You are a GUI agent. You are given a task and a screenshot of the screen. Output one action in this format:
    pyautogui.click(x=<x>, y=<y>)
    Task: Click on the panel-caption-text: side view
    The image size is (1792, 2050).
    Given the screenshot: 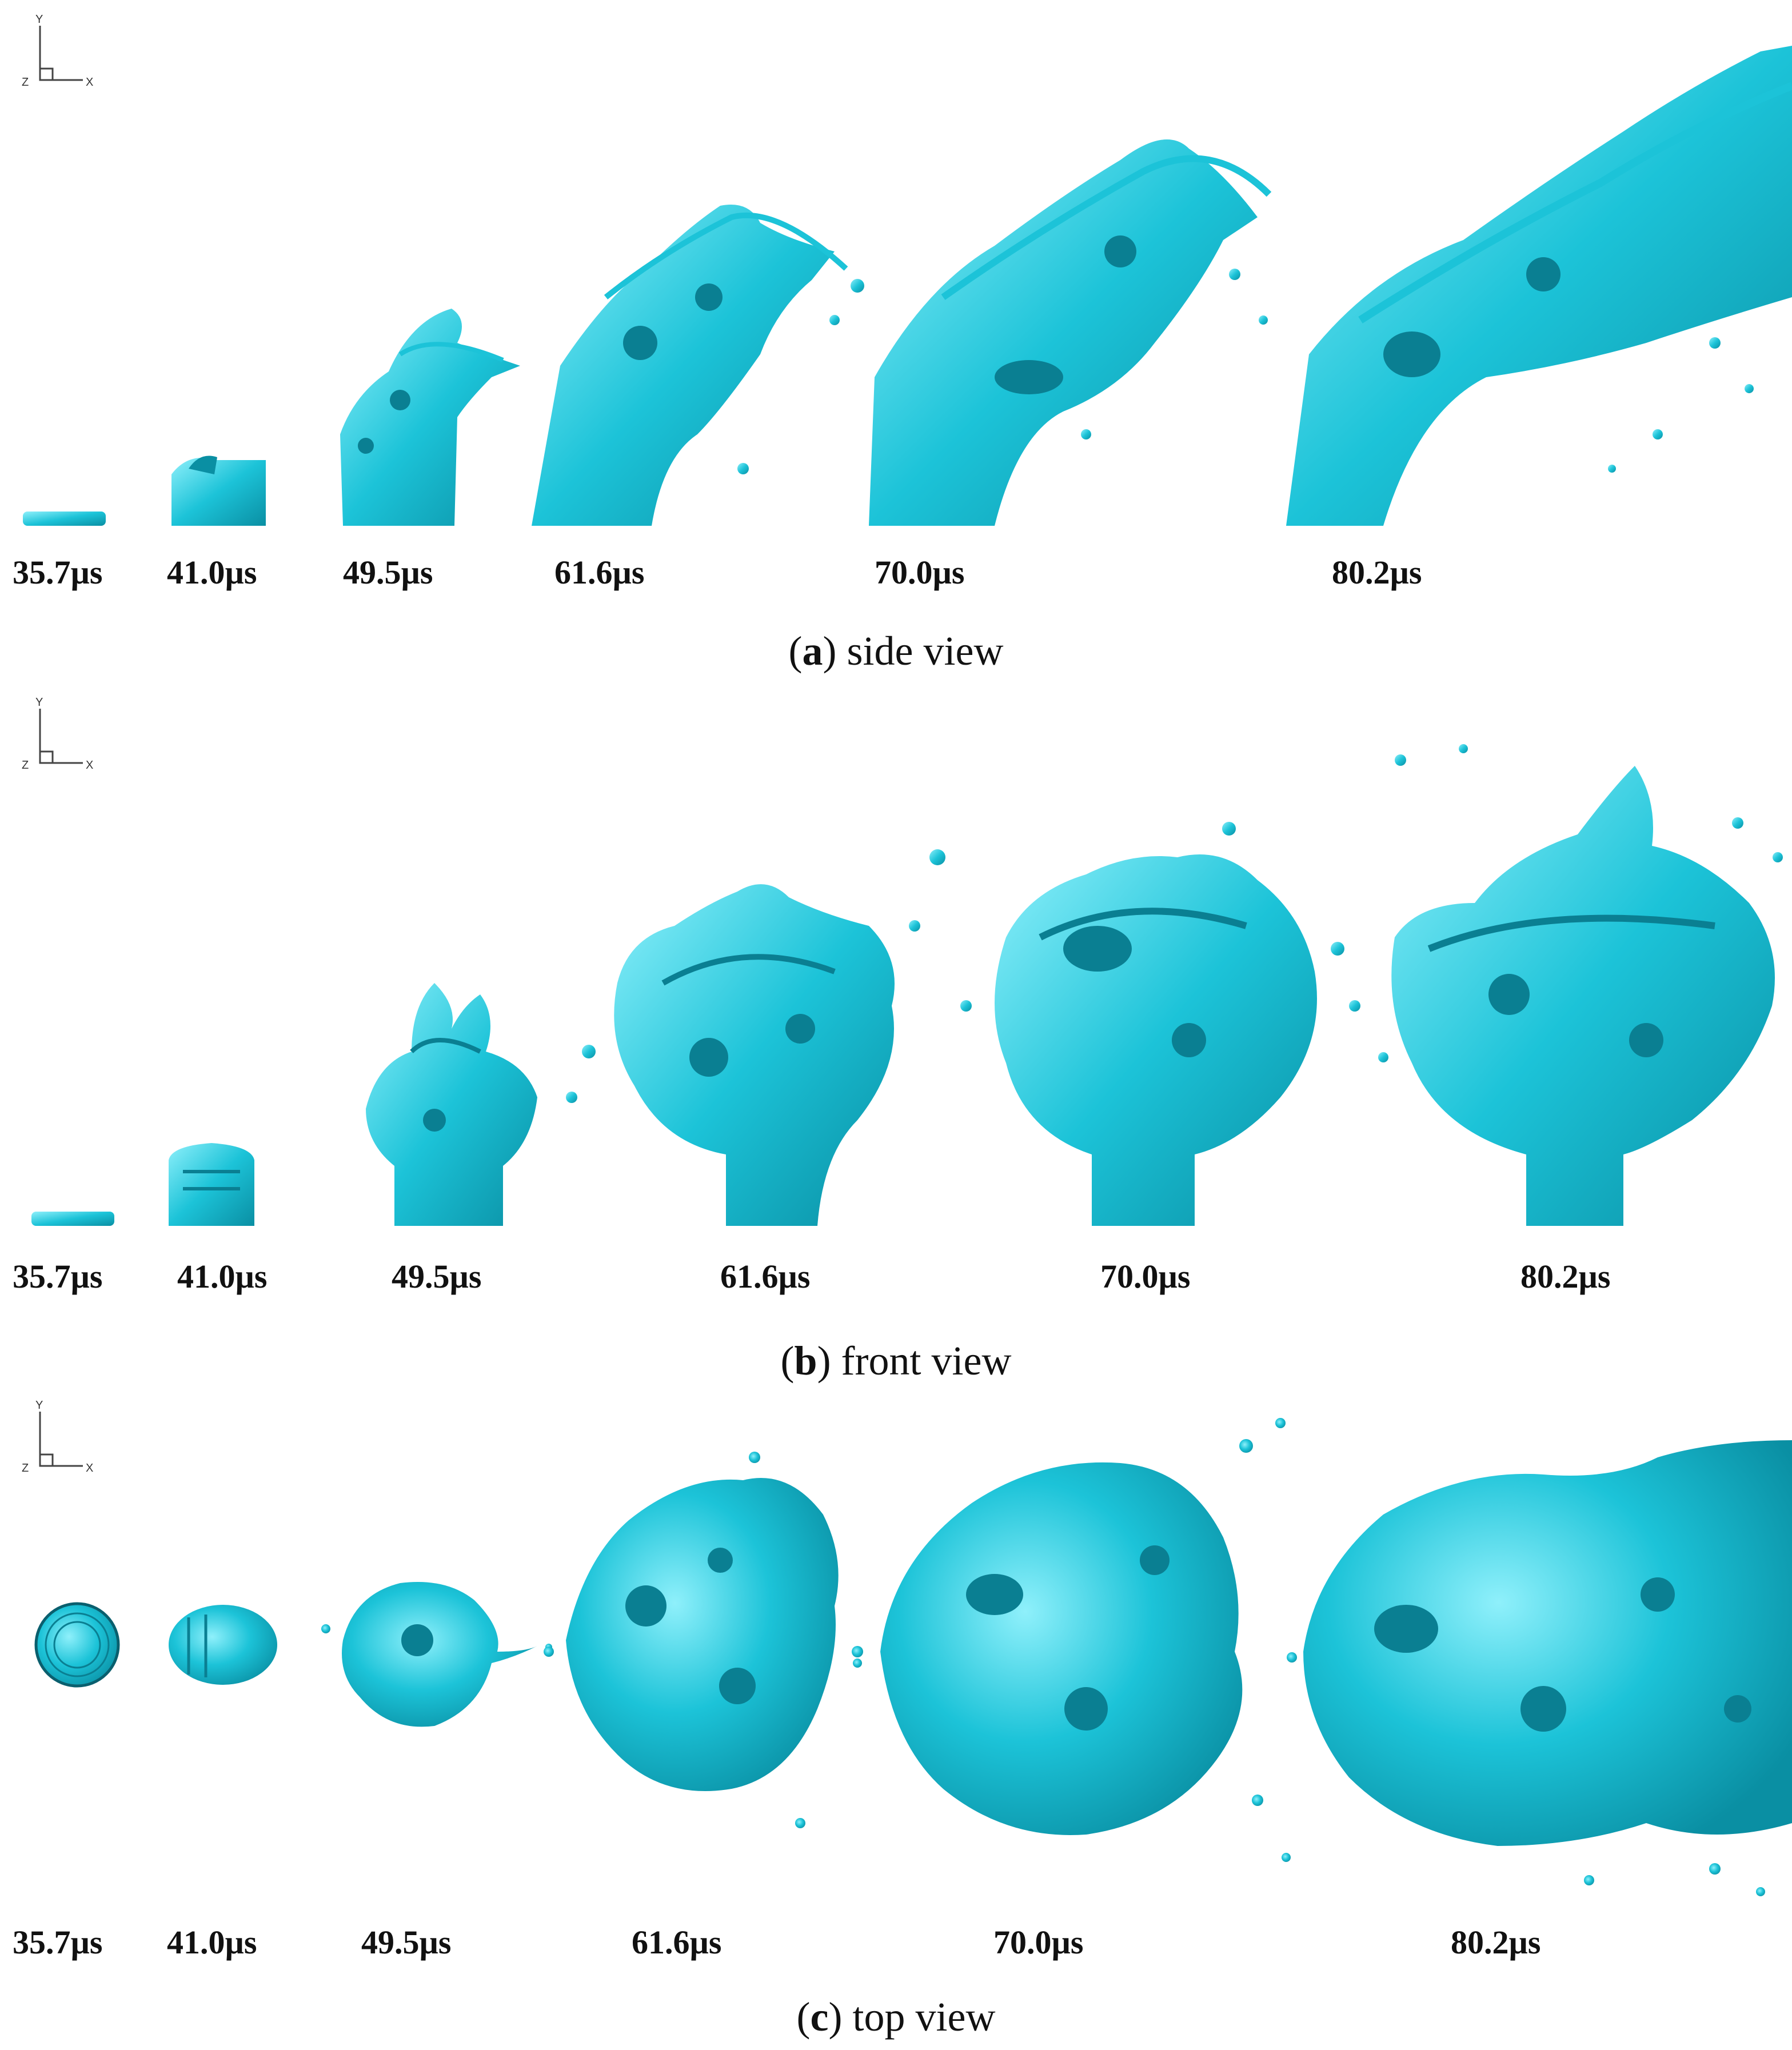 What is the action you would take?
    pyautogui.click(x=925, y=651)
    